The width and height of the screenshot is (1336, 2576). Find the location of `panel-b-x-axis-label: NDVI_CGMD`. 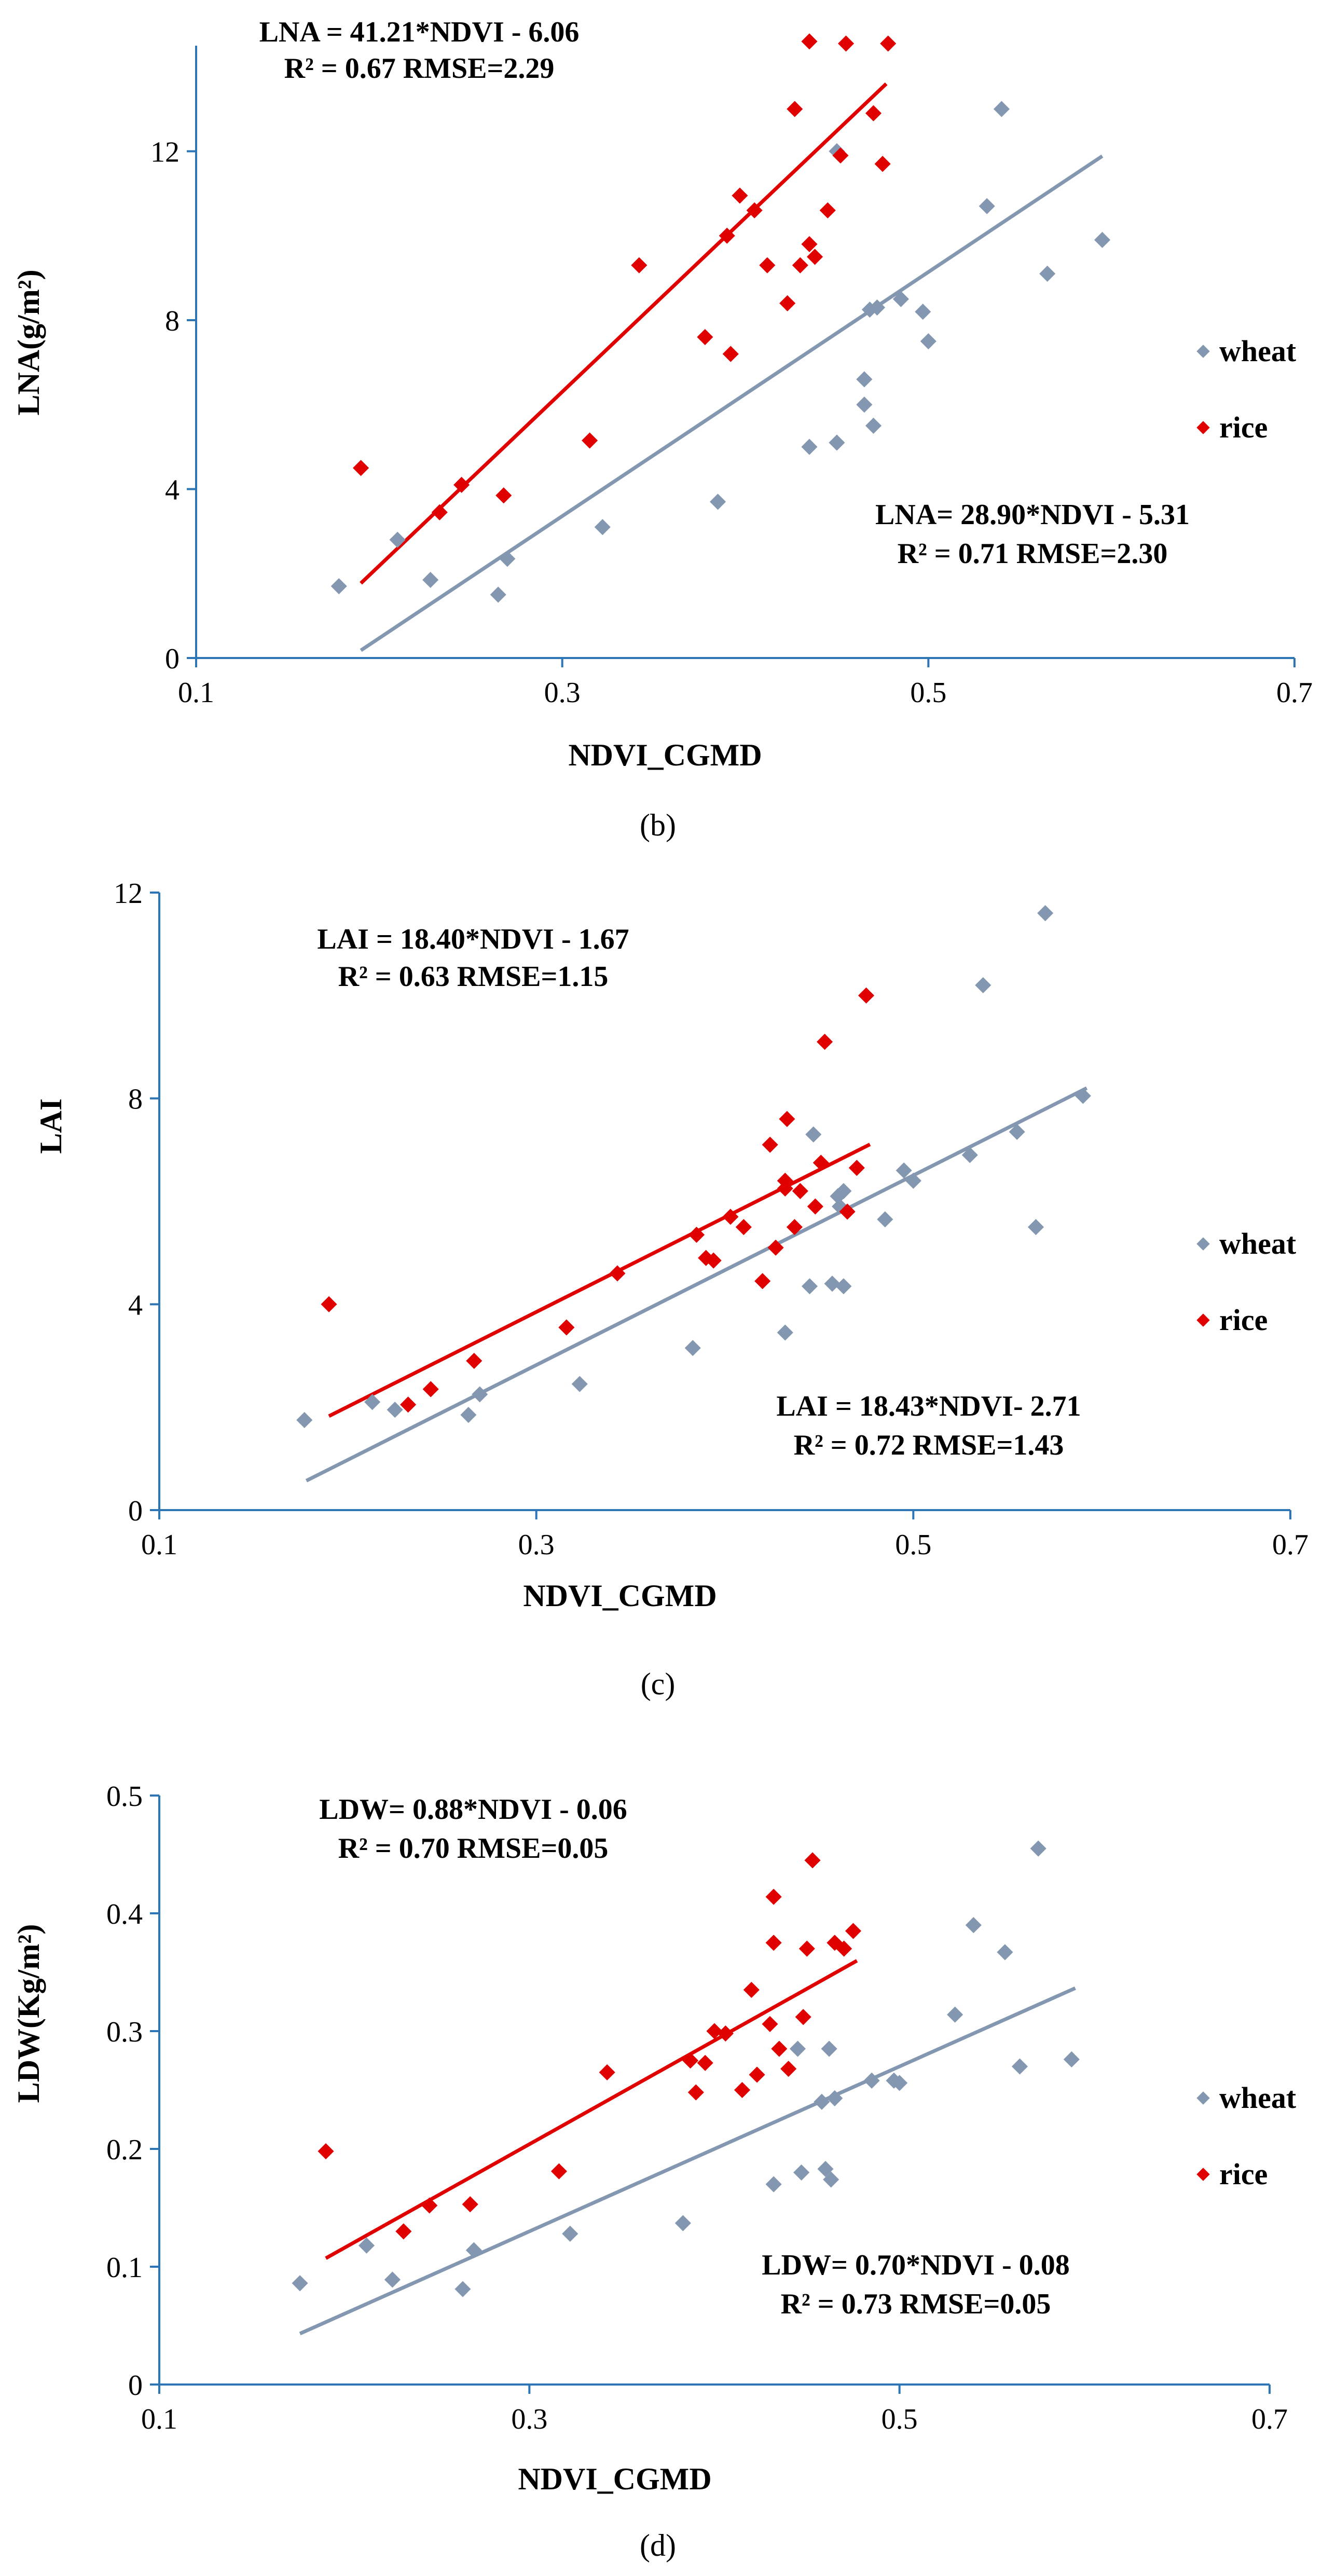

panel-b-x-axis-label: NDVI_CGMD is located at coordinates (665, 755).